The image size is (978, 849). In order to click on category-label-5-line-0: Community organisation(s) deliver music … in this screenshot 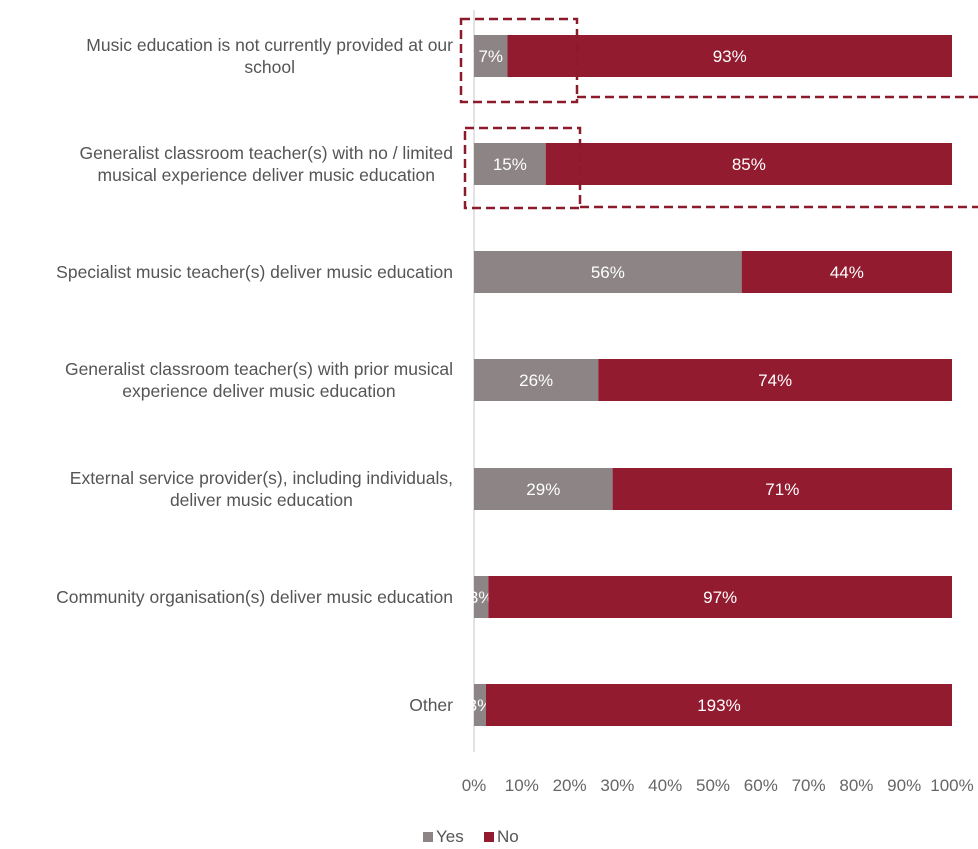, I will do `click(254, 597)`.